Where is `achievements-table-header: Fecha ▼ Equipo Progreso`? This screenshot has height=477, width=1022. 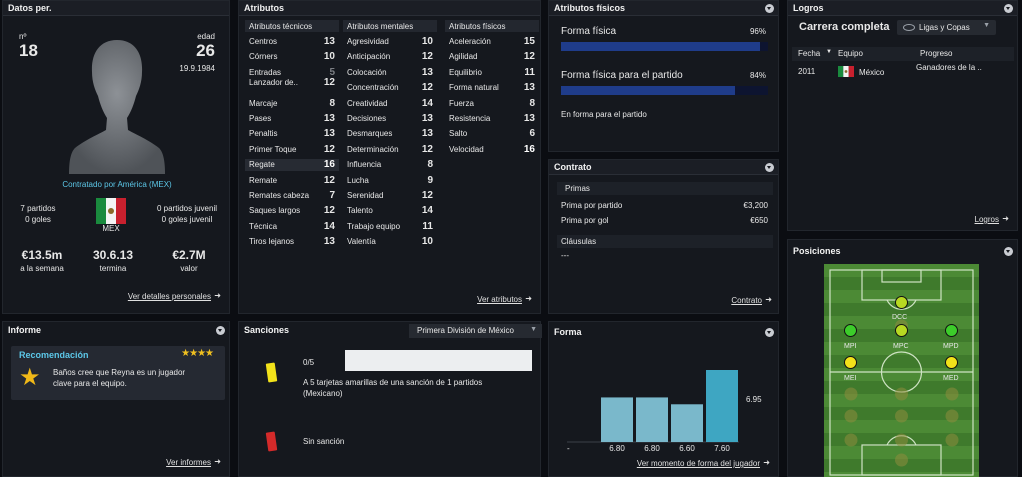
achievements-table-header: Fecha ▼ Equipo Progreso is located at coordinates (903, 54).